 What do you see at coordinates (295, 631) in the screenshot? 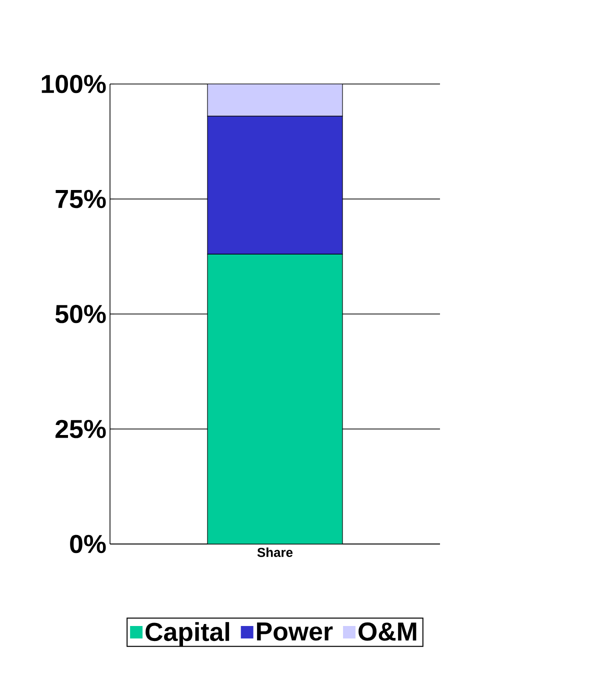
I see `legend-label: Power` at bounding box center [295, 631].